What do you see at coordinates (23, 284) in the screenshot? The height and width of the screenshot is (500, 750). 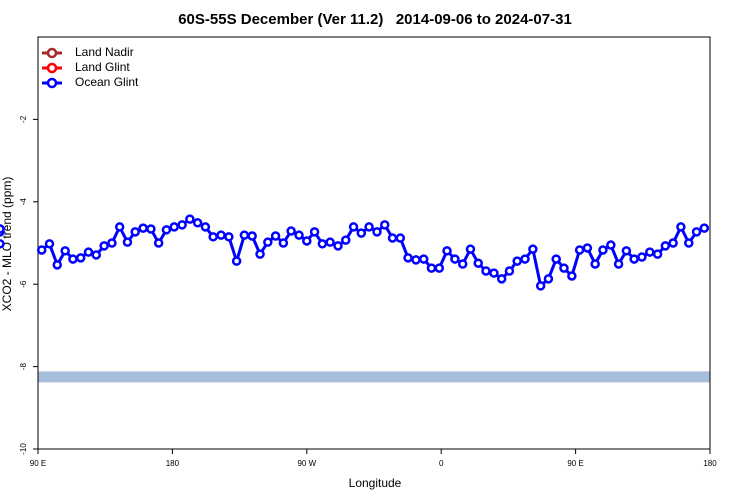 I see `y-tick-label: -6` at bounding box center [23, 284].